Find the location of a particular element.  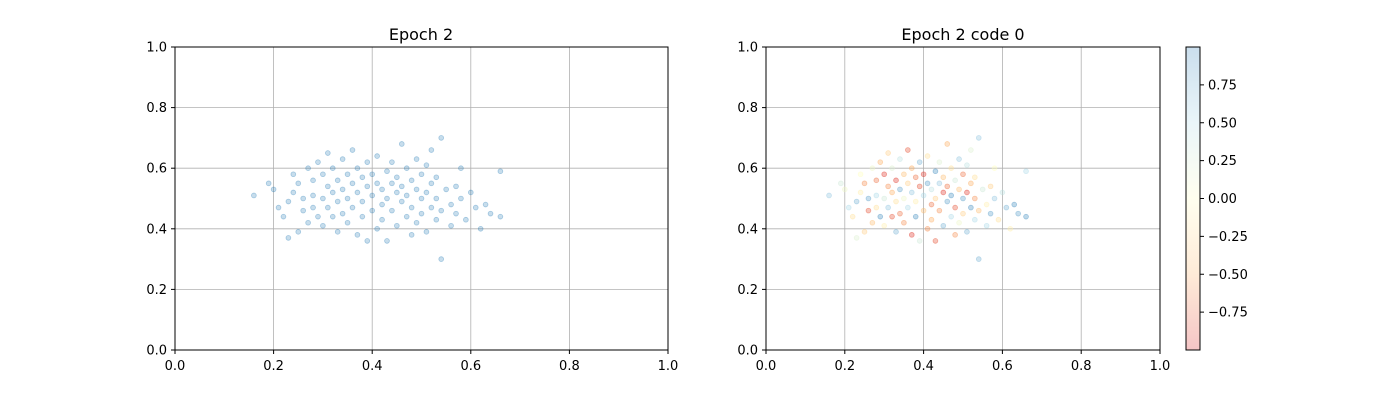

colorbar: 0.75 0.50 0.25 0.00 −0.25 −0.50 −0.75 is located at coordinates (1216, 198).